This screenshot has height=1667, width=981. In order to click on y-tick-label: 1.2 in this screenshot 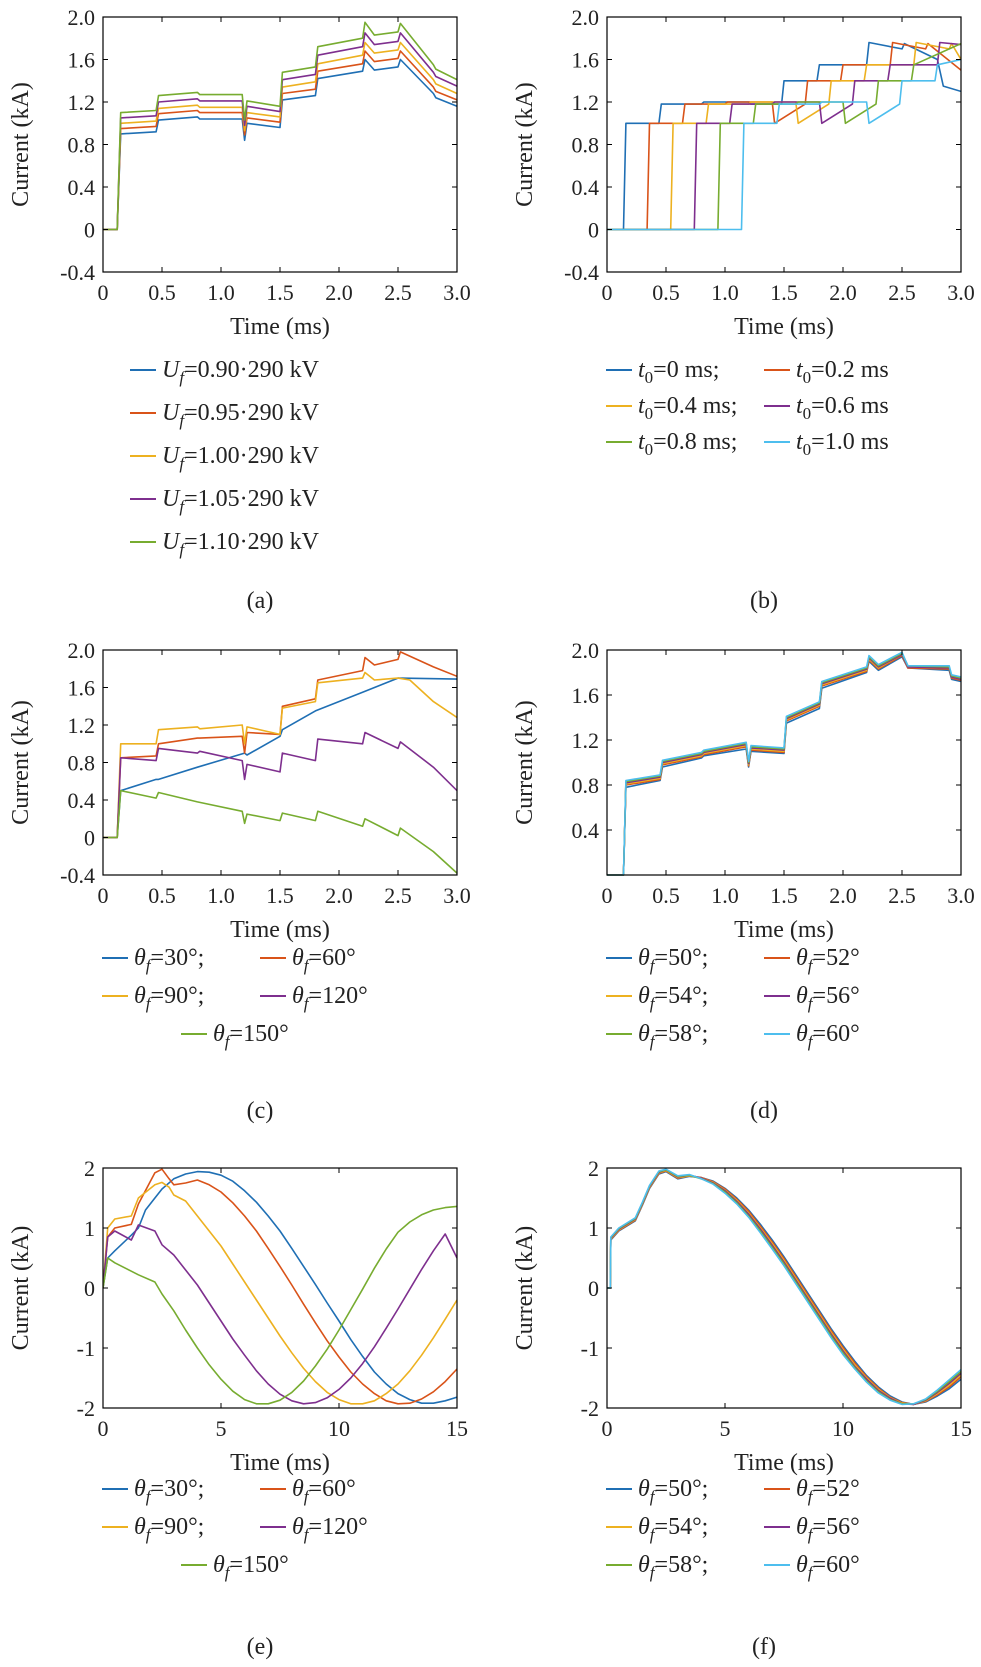, I will do `click(82, 102)`.